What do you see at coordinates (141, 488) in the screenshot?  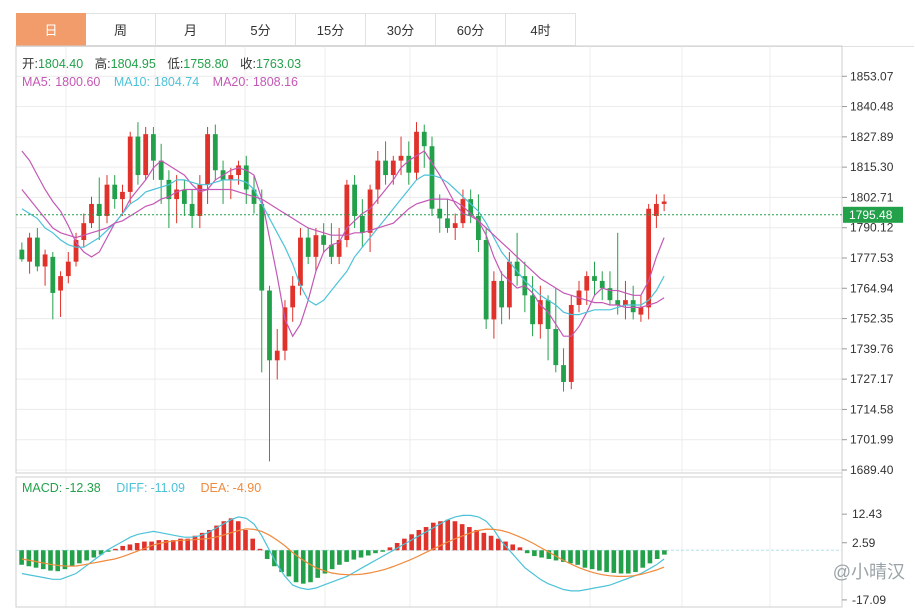 I see `macd-info: MACD: -12.38 DIFF: -11.09 DEA: -4.90` at bounding box center [141, 488].